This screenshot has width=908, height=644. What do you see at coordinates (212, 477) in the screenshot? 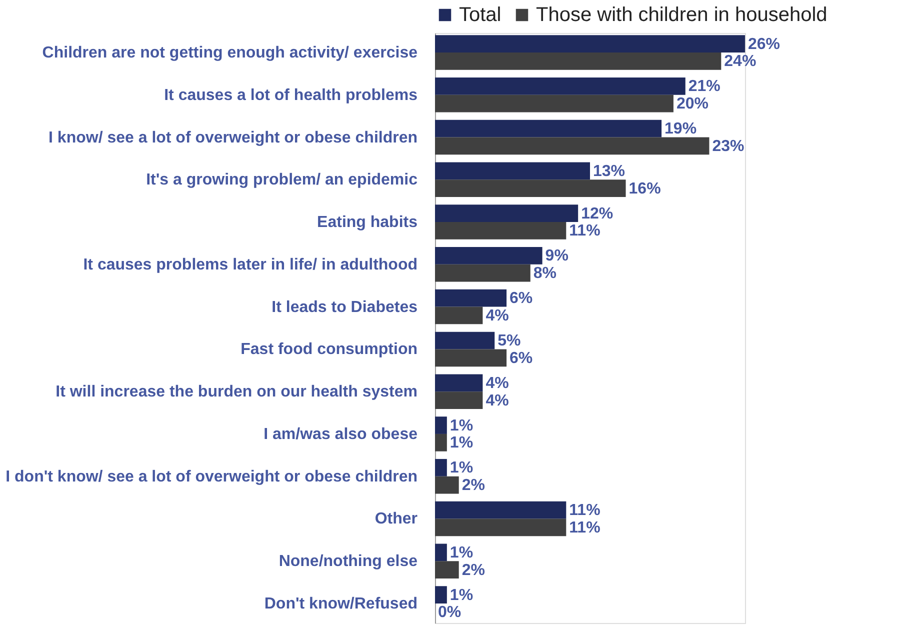
I see `y-tick-label: I don't know/ see a lot of overweight or obese children` at bounding box center [212, 477].